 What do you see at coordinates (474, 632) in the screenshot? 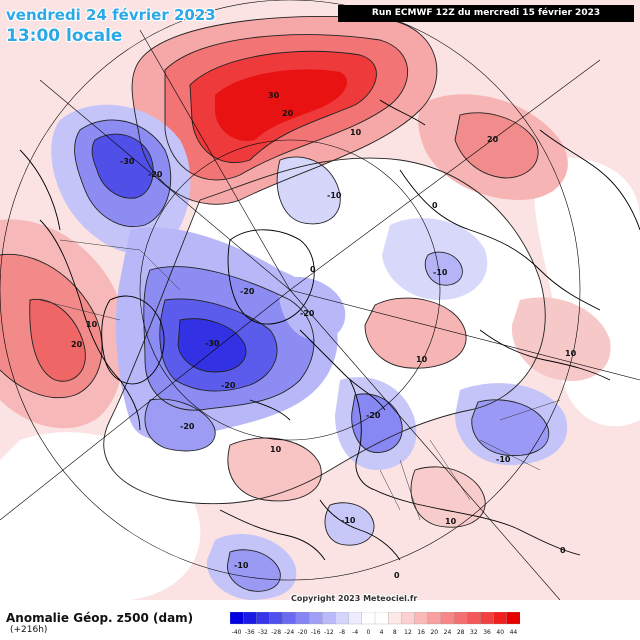
I see `legend-tick-label: 32` at bounding box center [474, 632].